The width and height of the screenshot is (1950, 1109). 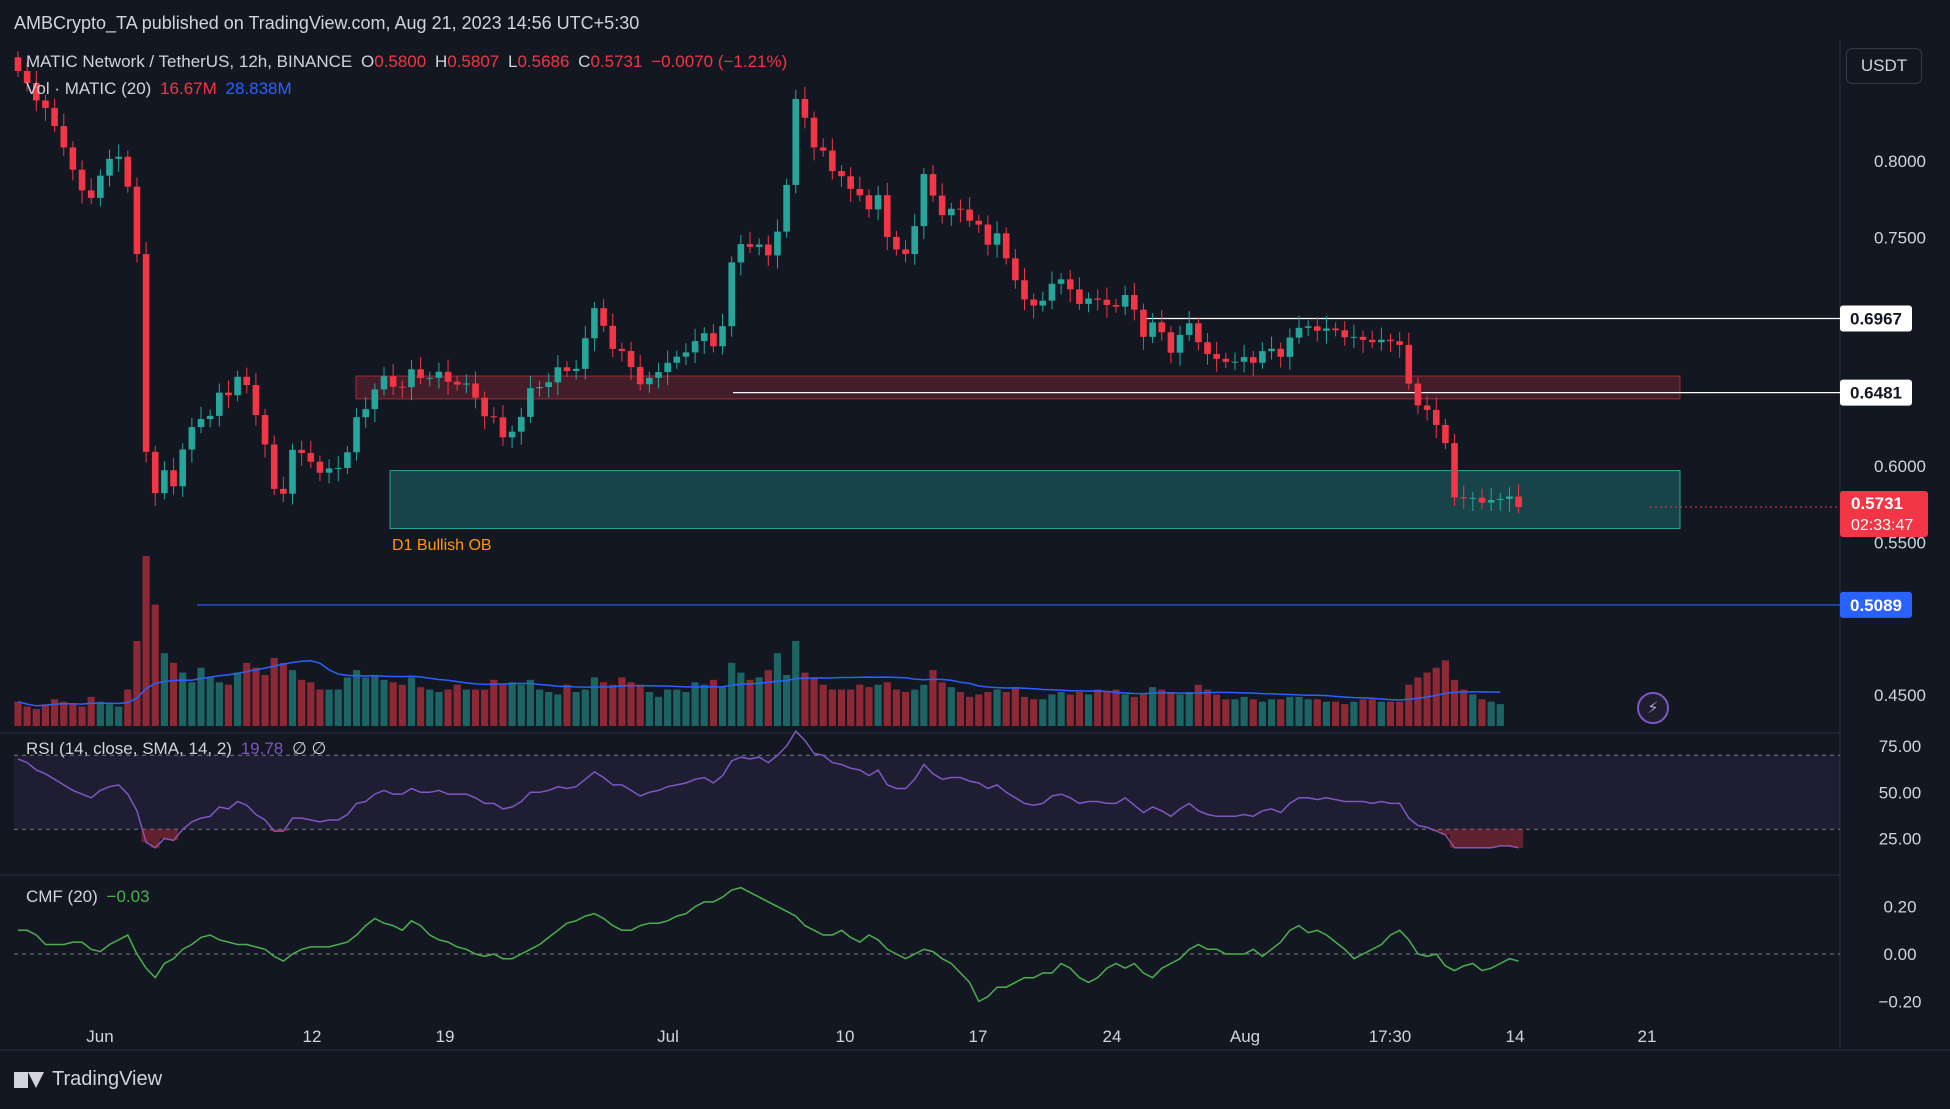 I want to click on currency-button: USDT, so click(x=1884, y=66).